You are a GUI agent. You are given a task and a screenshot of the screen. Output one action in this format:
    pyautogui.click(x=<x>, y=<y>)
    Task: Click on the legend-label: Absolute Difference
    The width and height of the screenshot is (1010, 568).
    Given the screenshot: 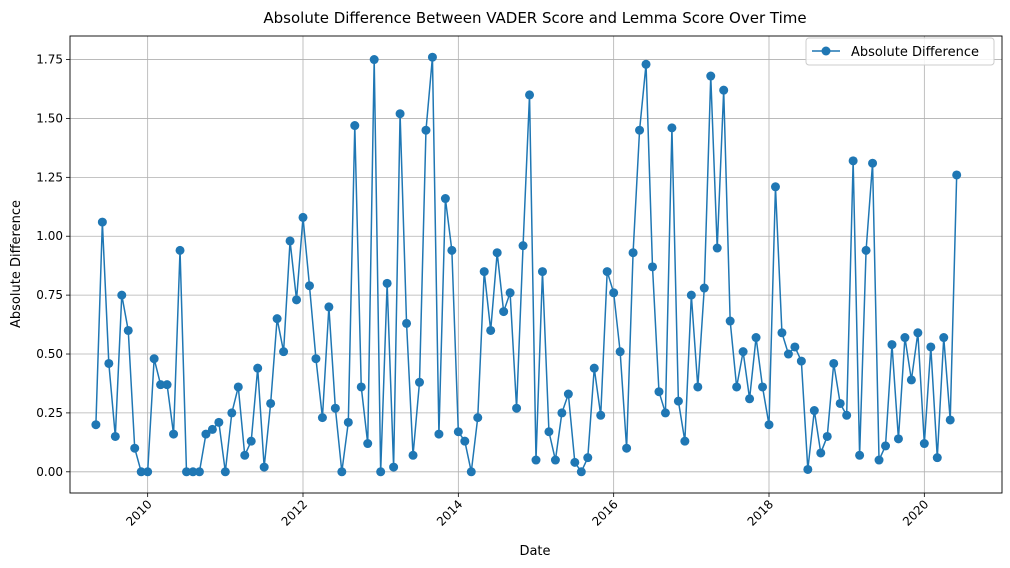 What is the action you would take?
    pyautogui.click(x=915, y=52)
    